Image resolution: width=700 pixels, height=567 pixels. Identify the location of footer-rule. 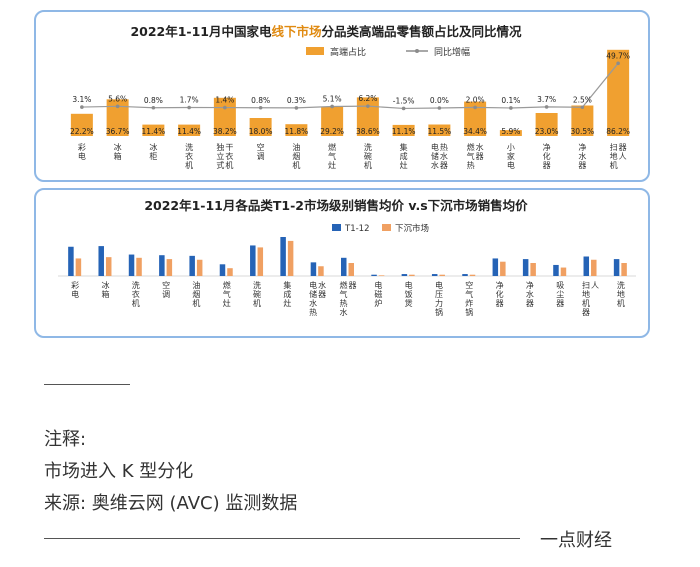
(282, 538).